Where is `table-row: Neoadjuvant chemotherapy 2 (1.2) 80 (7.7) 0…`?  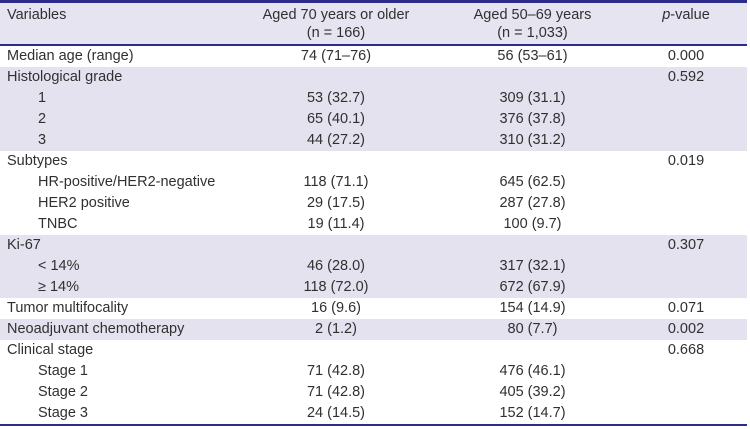
table-row: Neoadjuvant chemotherapy 2 (1.2) 80 (7.7) 0… is located at coordinates (373, 329).